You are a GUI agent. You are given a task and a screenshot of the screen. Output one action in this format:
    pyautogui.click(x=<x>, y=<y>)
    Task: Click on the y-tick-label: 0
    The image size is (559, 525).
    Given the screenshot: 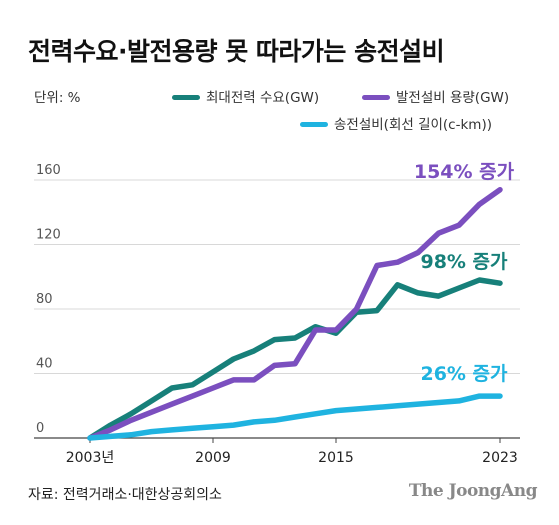 What is the action you would take?
    pyautogui.click(x=40, y=428)
    